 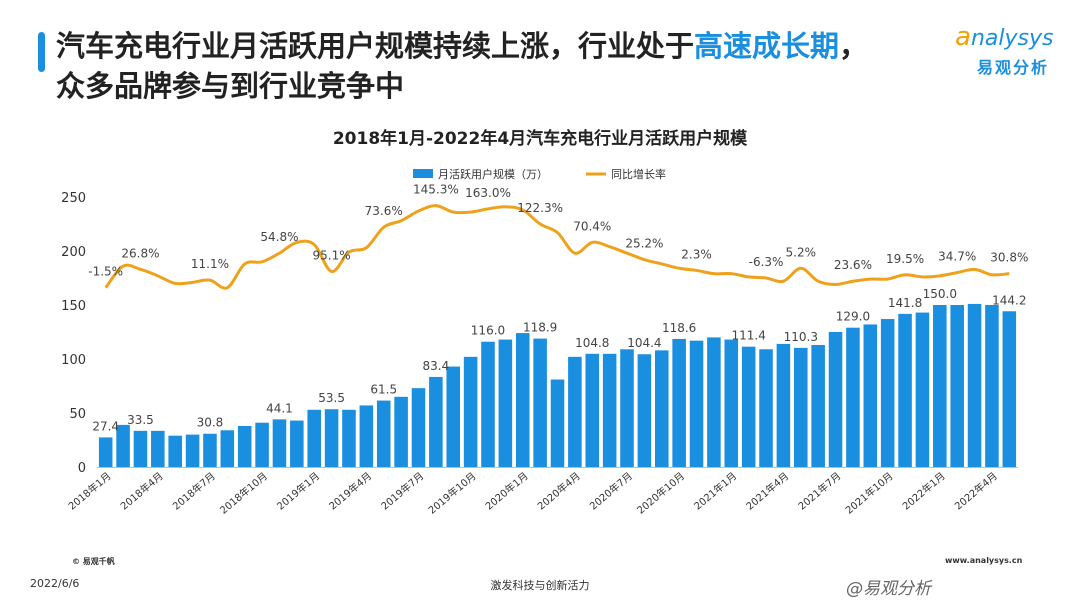 I want to click on legend-label-bar: 月活跃用户规模（万）, so click(x=493, y=174).